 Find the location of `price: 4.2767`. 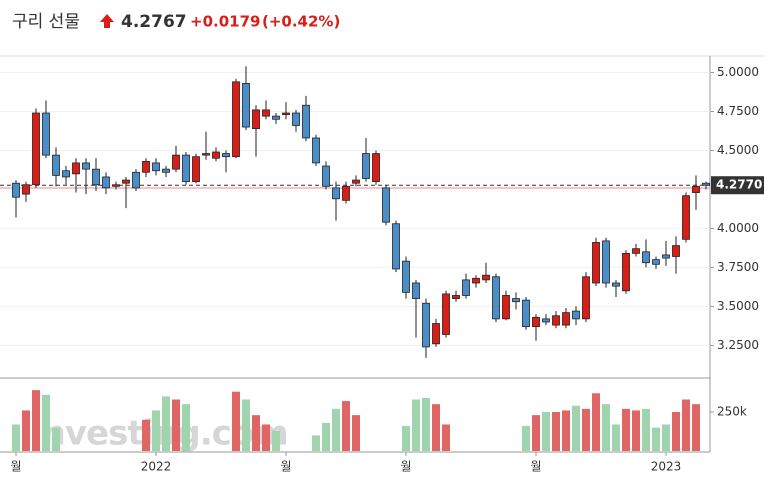

price: 4.2767 is located at coordinates (154, 22).